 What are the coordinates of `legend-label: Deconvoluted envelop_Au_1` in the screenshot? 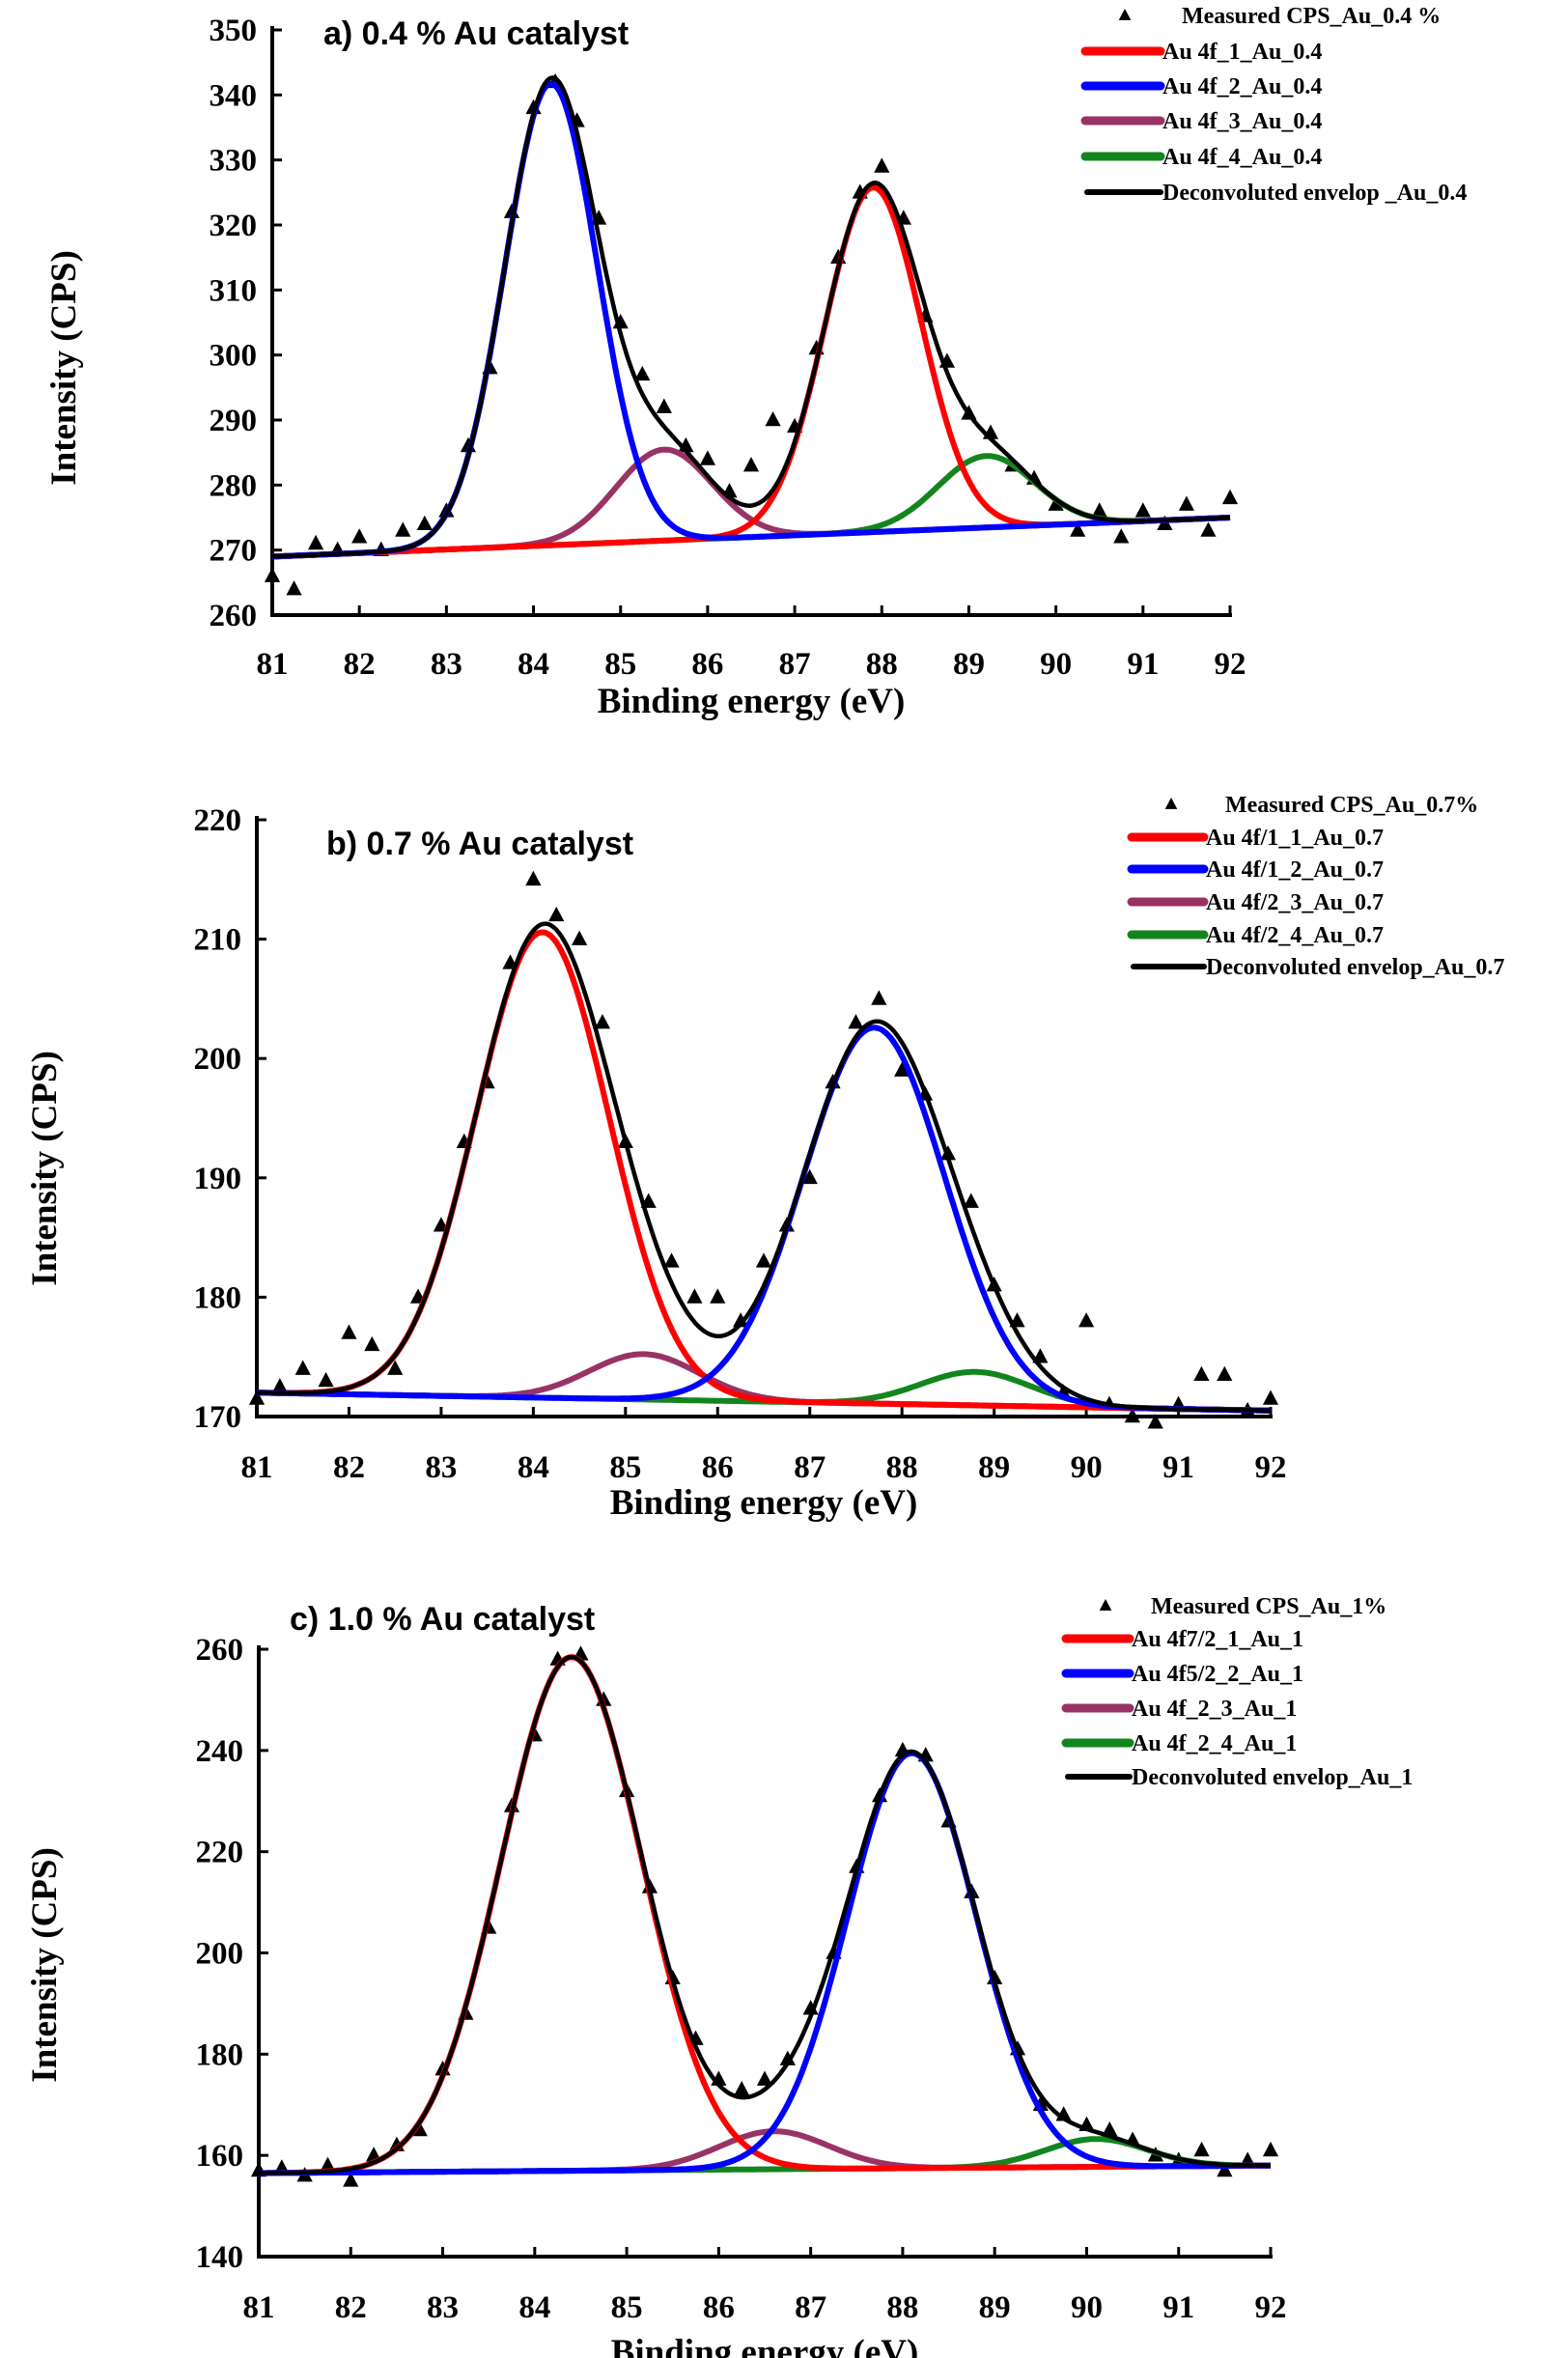 It's located at (1273, 1778).